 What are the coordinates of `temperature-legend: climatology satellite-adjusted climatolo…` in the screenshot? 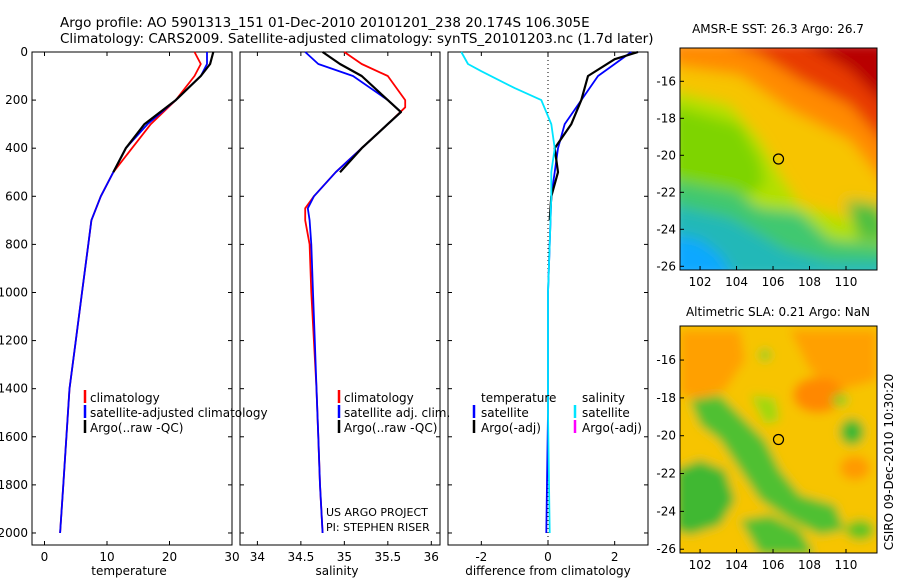 It's located at (175, 412).